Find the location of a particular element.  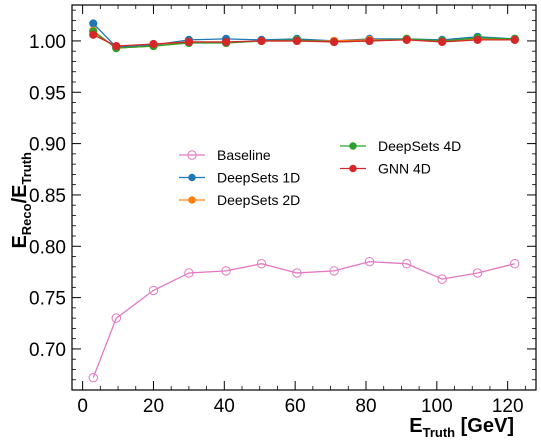

y-axis-title-den-main: /E is located at coordinates (20, 194).